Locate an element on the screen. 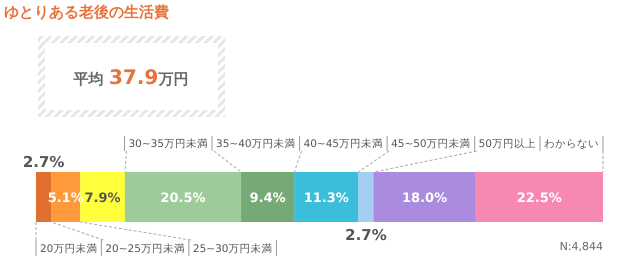 This screenshot has height=262, width=640. text: わからない is located at coordinates (571, 144).